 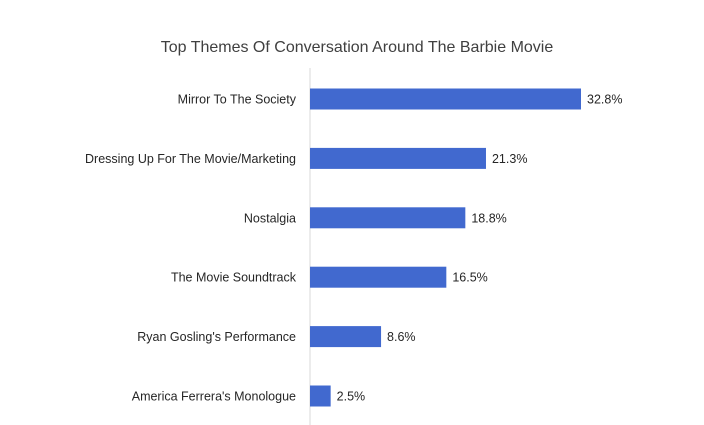 I want to click on category-label-4: Ryan Gosling's Performance, so click(x=216, y=337).